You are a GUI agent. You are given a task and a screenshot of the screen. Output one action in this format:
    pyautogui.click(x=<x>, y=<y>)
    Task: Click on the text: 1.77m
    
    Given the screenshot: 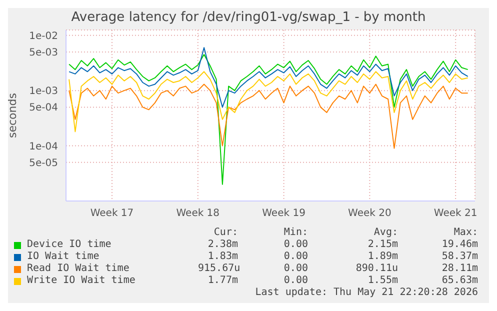 What is the action you would take?
    pyautogui.click(x=222, y=281)
    